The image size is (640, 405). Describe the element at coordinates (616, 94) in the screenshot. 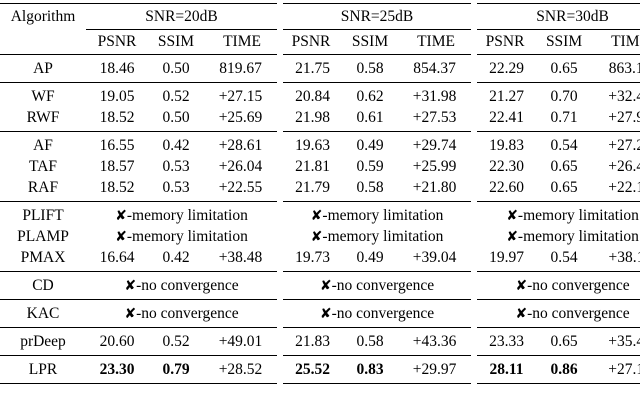

I see `cell-time: +32.41` at that location.